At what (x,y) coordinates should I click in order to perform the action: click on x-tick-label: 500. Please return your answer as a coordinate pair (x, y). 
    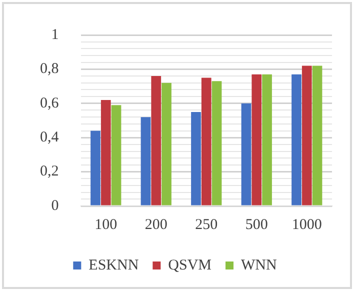
    Looking at the image, I should click on (256, 224).